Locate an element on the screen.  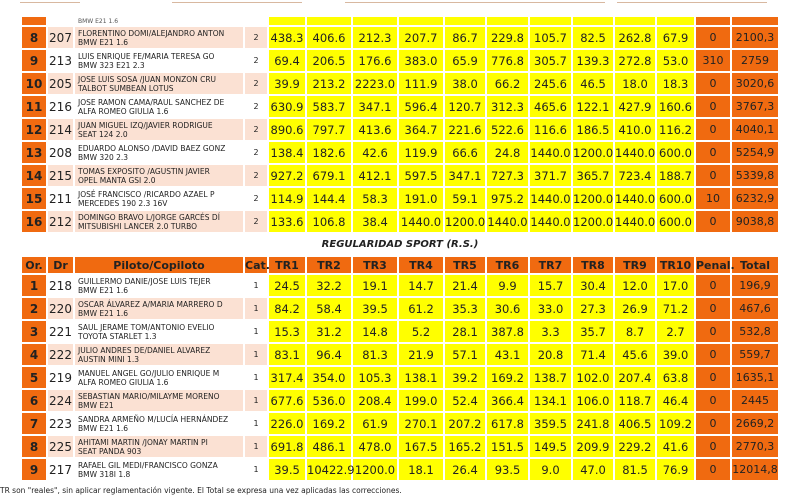
tr3-cell: 1200.0 is located at coordinates (375, 469).